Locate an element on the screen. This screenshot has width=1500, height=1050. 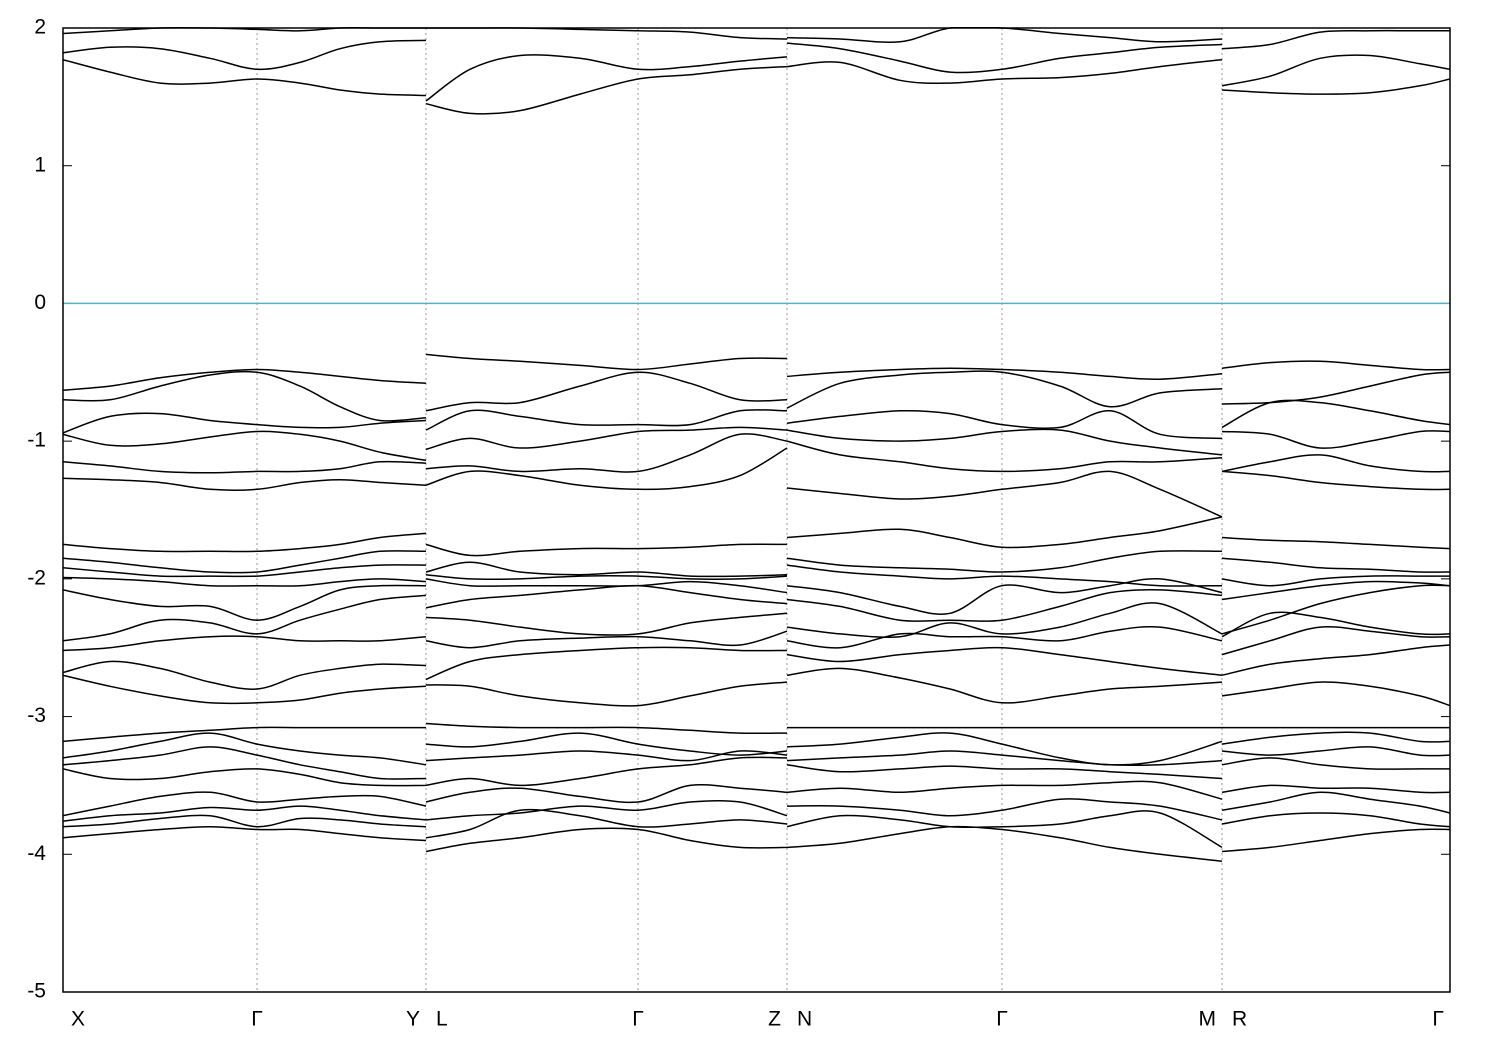
y-tick-label: 1 is located at coordinates (40, 164).